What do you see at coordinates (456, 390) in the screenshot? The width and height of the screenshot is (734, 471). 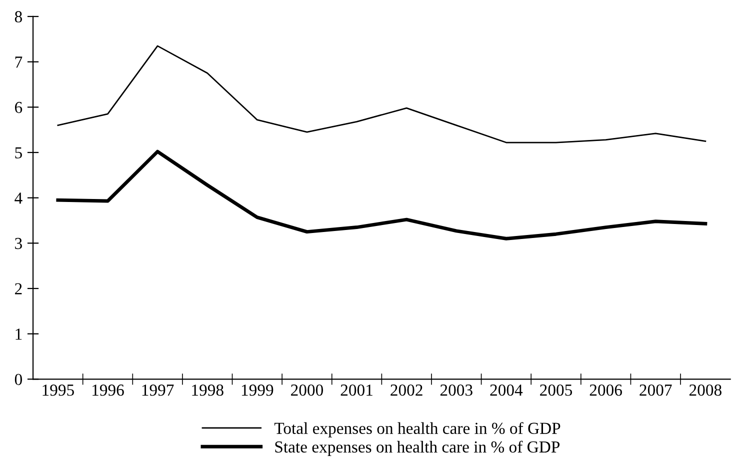 I see `x-tick-label: 2003` at bounding box center [456, 390].